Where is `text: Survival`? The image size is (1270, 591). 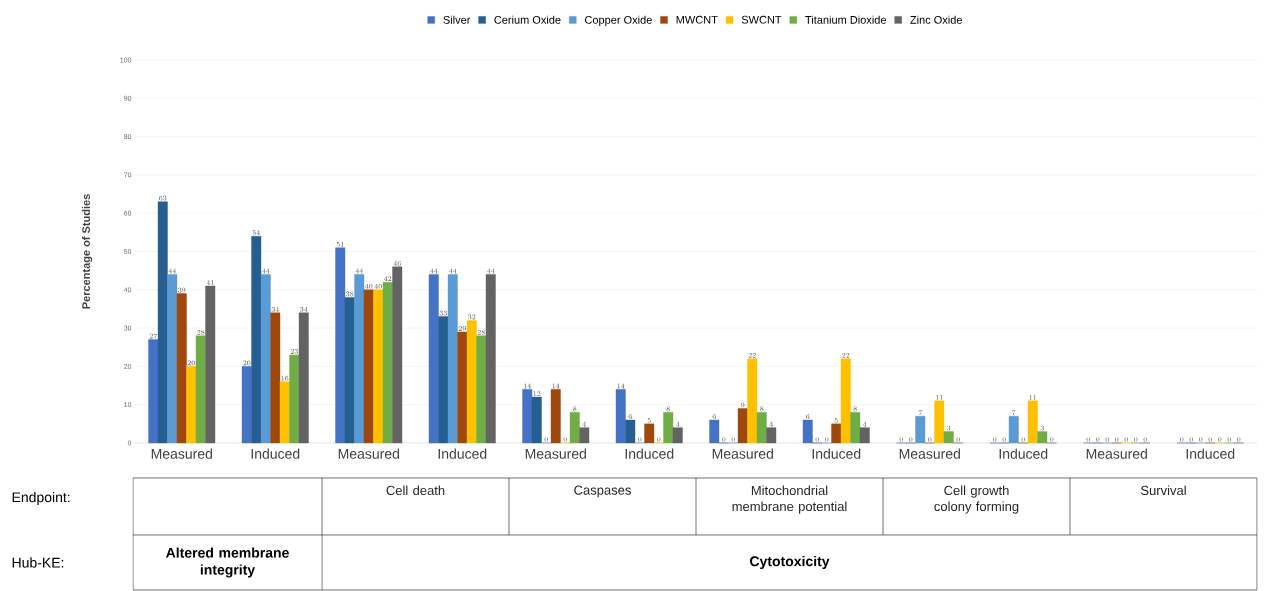 text: Survival is located at coordinates (1163, 490).